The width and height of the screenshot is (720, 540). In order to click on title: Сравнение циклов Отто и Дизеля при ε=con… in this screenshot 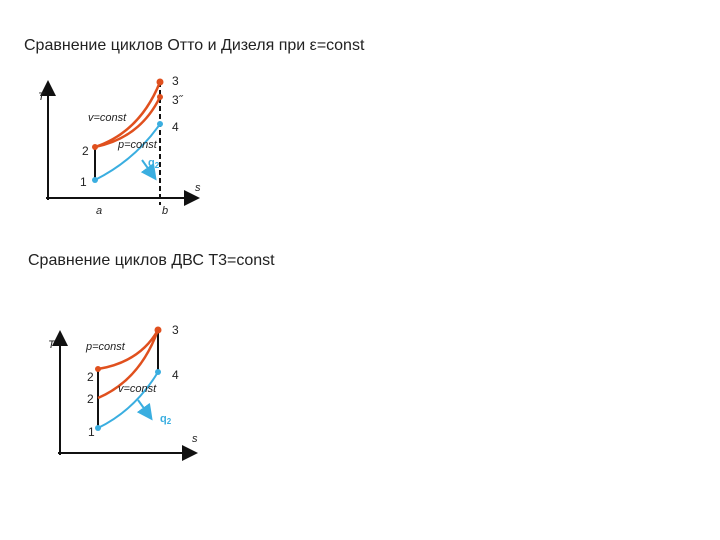, I will do `click(194, 45)`.